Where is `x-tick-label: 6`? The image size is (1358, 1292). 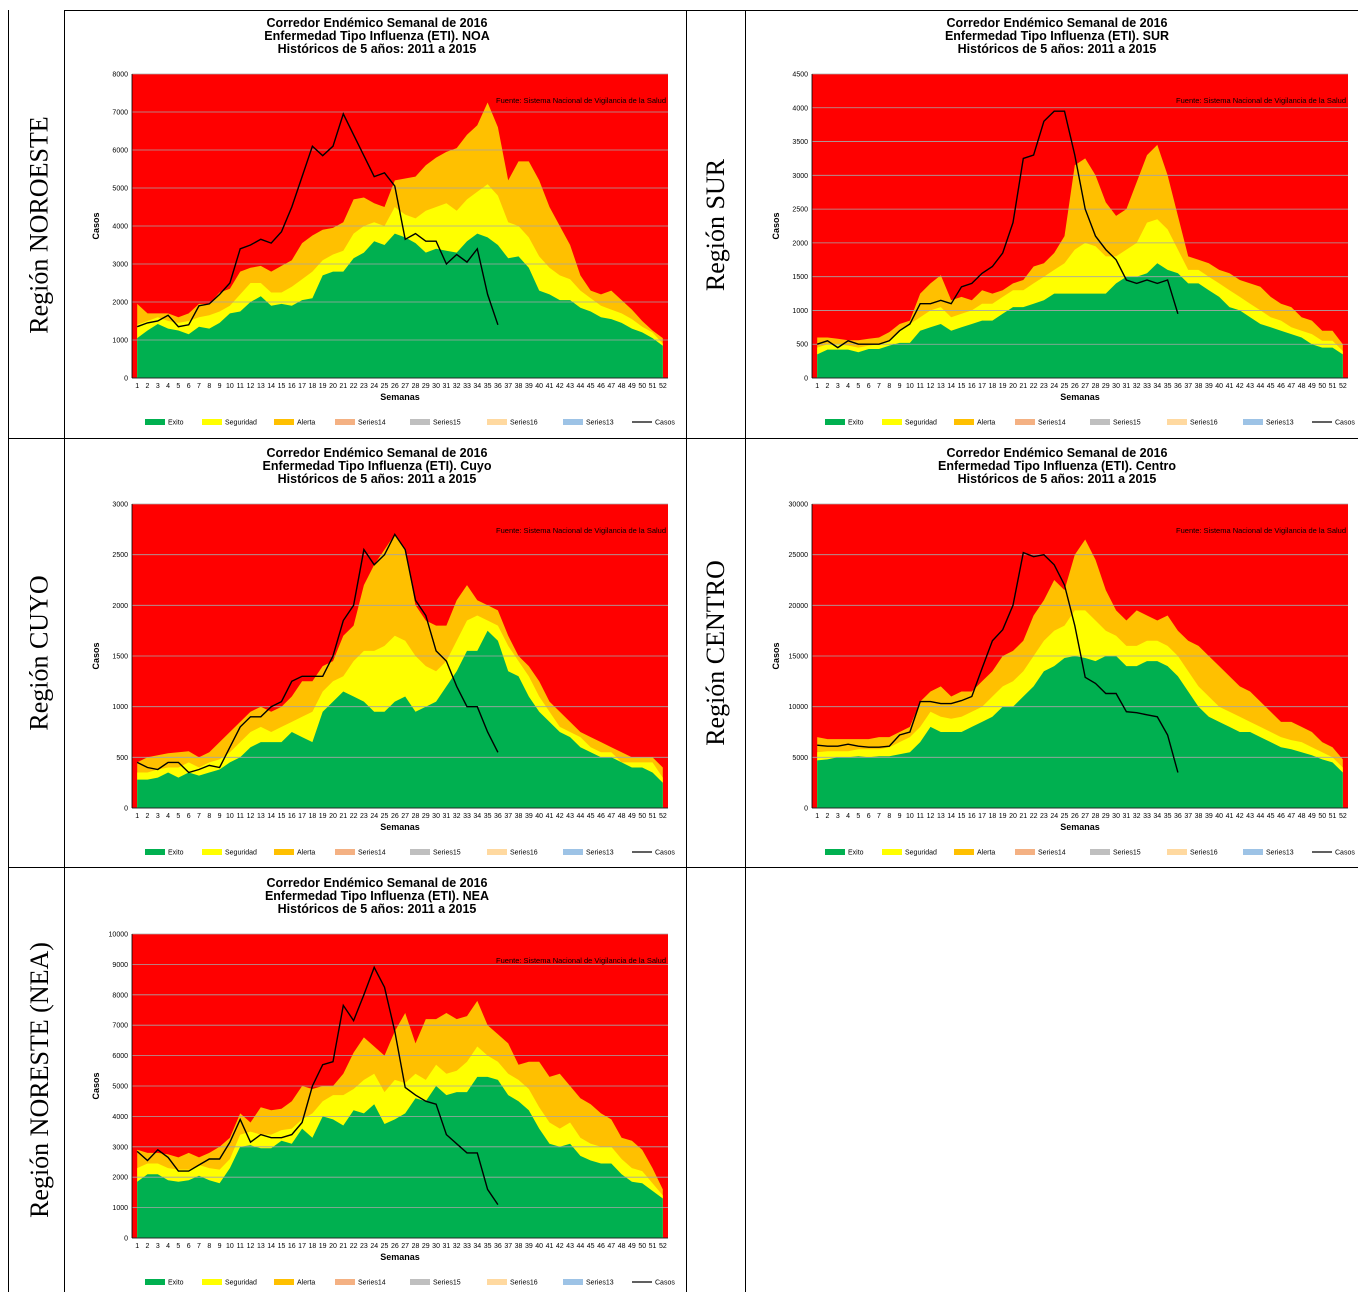 x-tick-label: 6 is located at coordinates (189, 1246).